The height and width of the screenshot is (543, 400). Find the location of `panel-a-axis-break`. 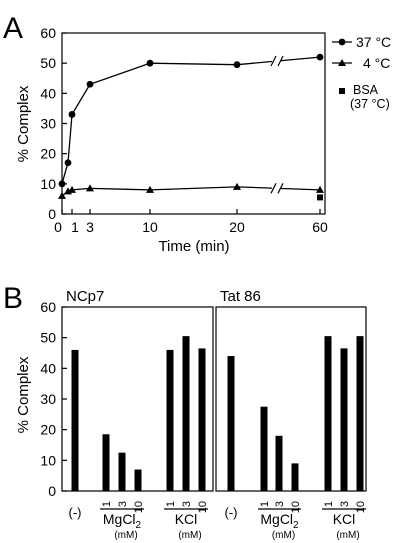

panel-a-axis-break is located at coordinates (277, 125).